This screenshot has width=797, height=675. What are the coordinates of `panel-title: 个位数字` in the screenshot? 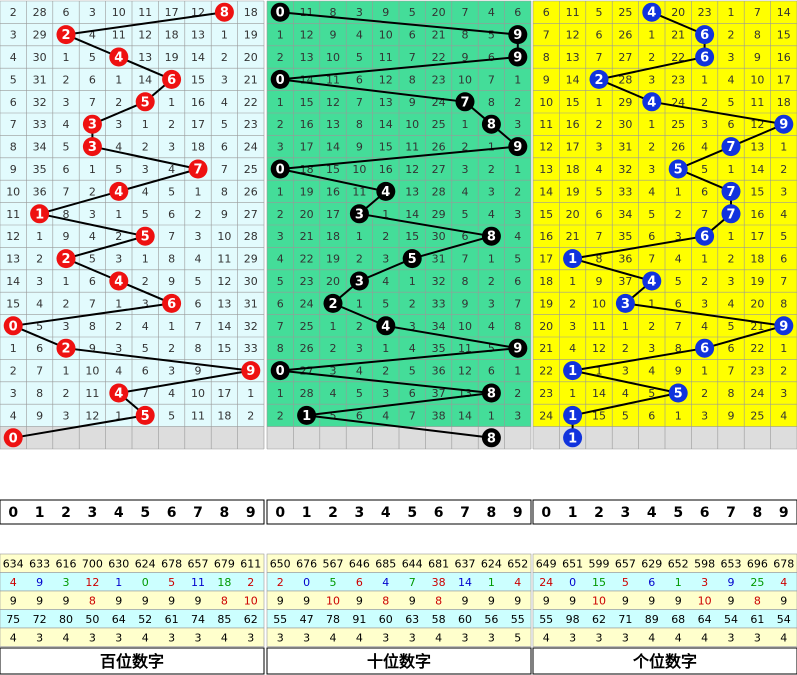 It's located at (664, 661).